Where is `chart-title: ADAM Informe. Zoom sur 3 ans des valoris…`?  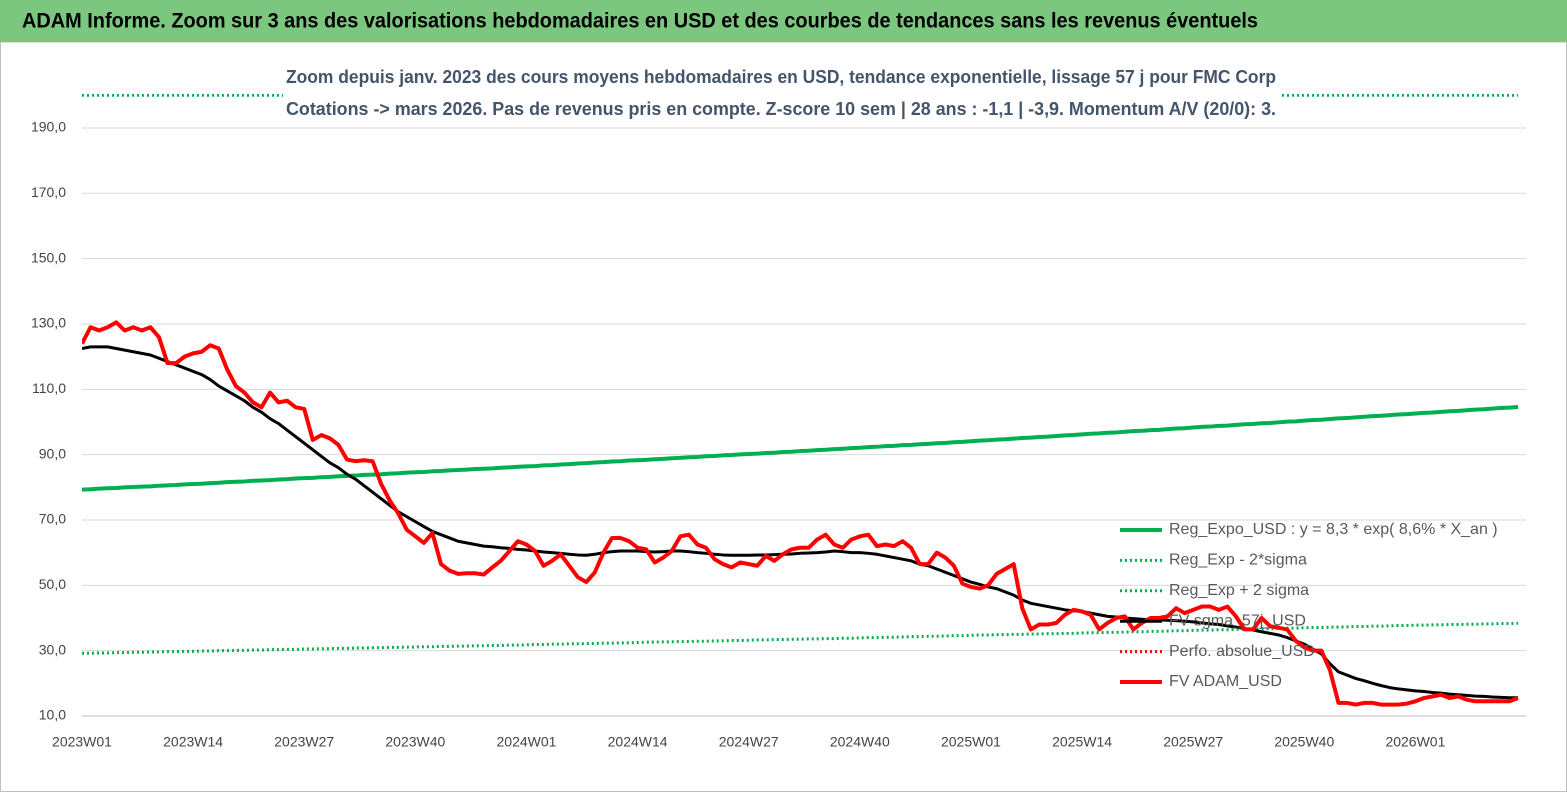
chart-title: ADAM Informe. Zoom sur 3 ans des valoris… is located at coordinates (640, 21).